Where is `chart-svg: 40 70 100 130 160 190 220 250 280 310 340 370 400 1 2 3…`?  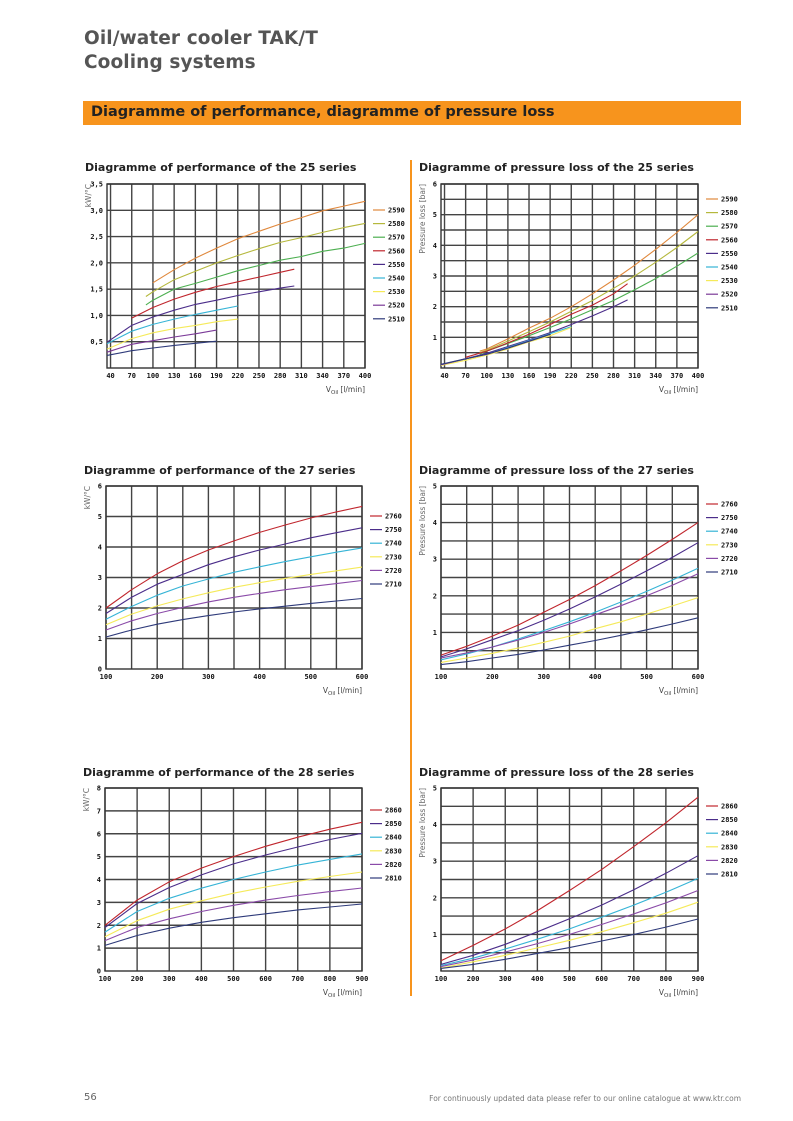
chart-svg: 40 70 100 130 160 190 220 250 280 310 340 370 400 1 2 3… is located at coordinates (578, 289).